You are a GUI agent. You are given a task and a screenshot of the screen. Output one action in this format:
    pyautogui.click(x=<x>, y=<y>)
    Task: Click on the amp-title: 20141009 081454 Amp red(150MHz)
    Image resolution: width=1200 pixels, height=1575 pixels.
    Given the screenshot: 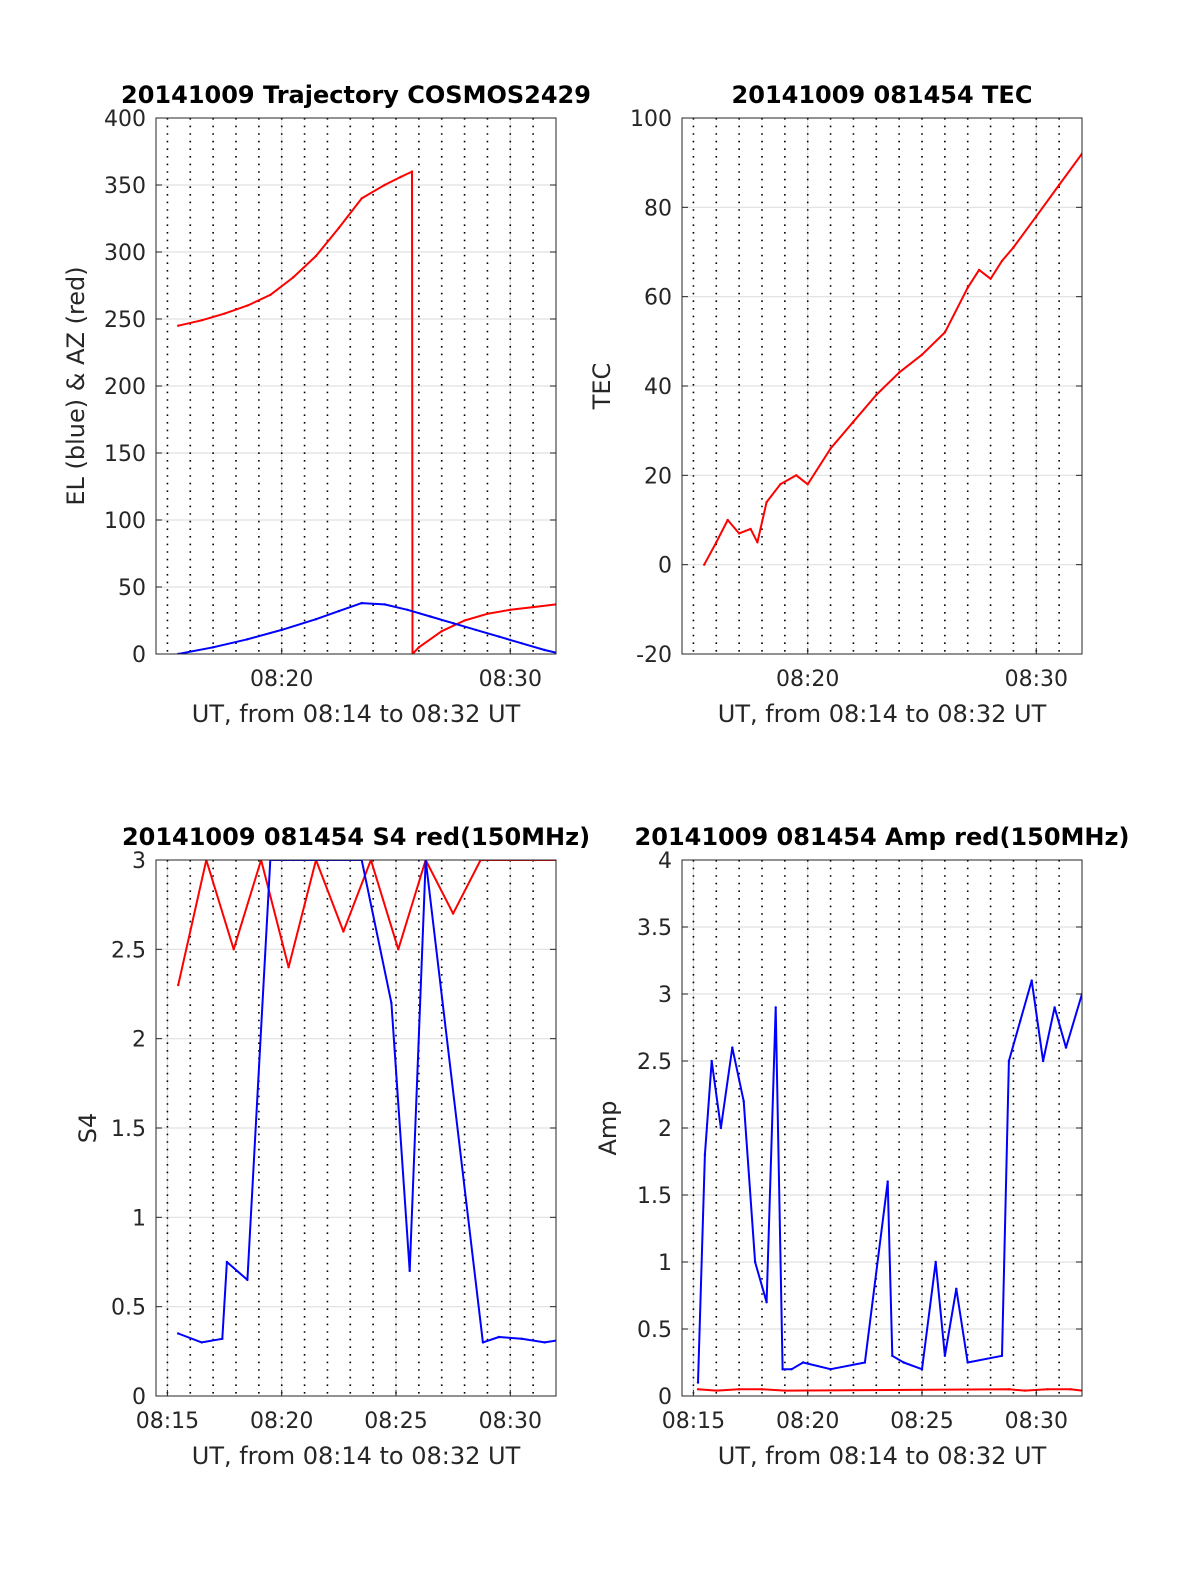 What is the action you would take?
    pyautogui.click(x=882, y=837)
    